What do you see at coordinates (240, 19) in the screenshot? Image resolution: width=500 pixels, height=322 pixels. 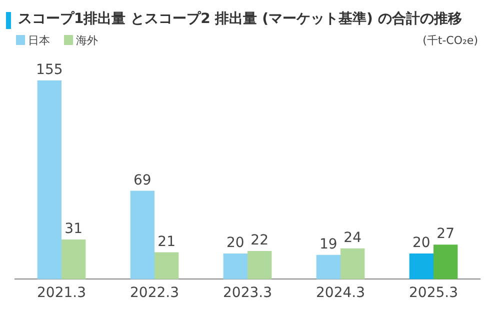 I see `chart-title: スコープ1排出量 とスコープ2 排出量 (マーケット基準) の合計の推移` at bounding box center [240, 19].